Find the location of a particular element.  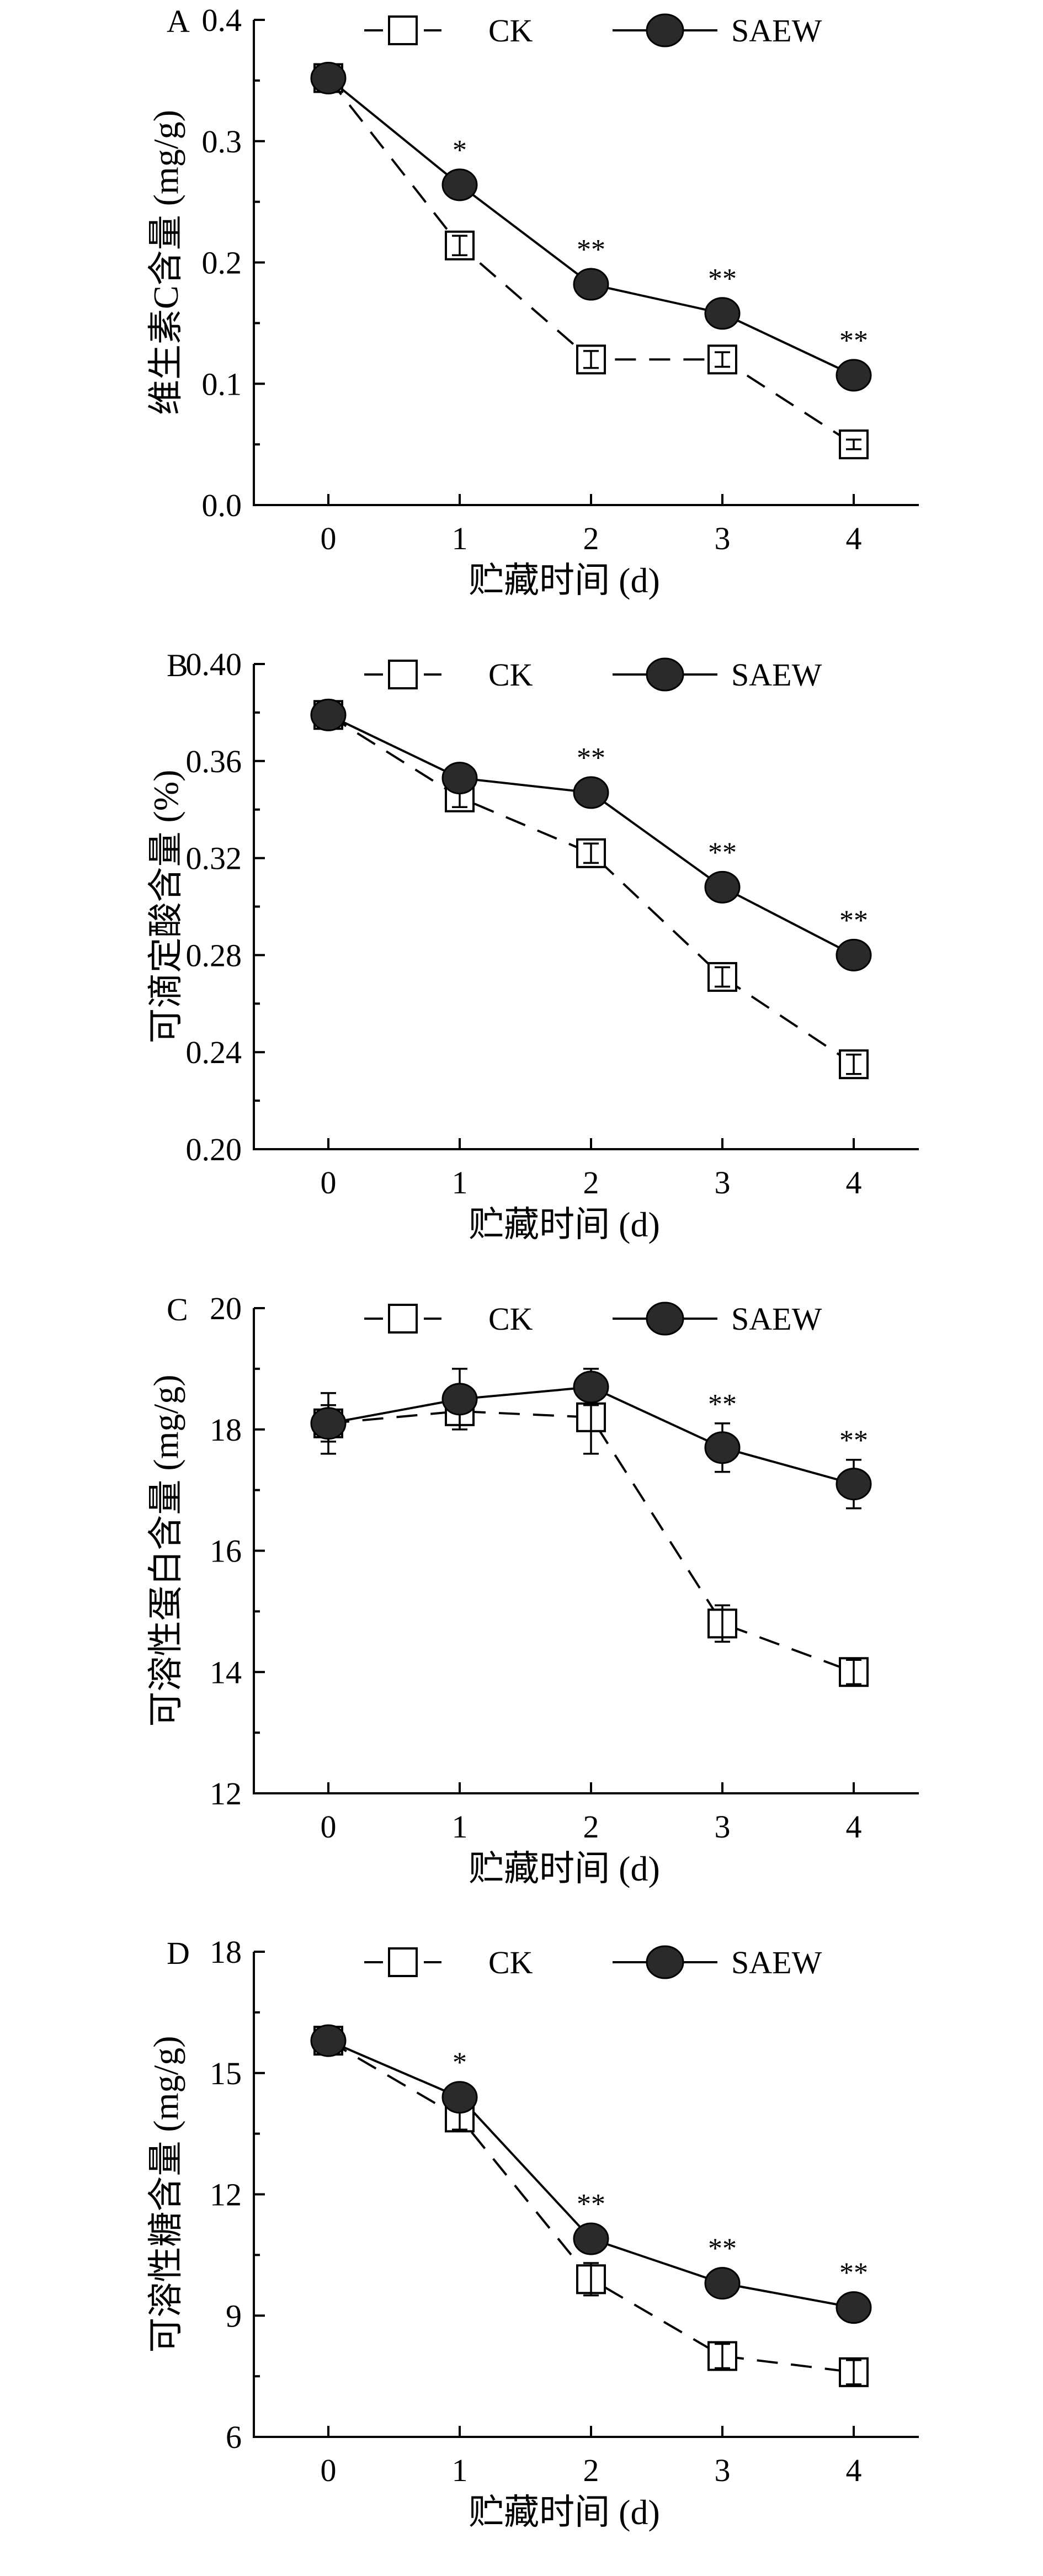

chart-c-legend-saew-marker is located at coordinates (665, 1319).